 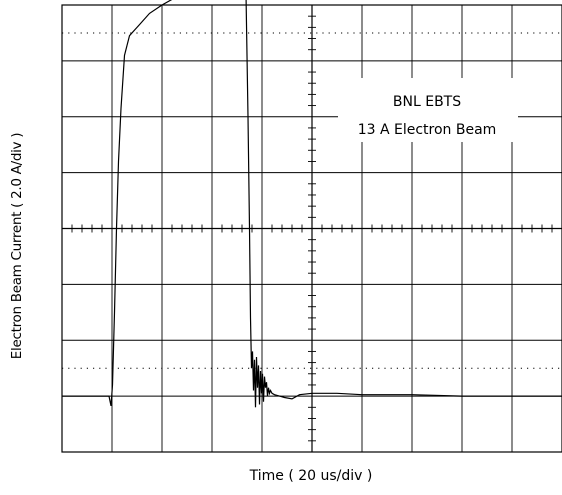 What do you see at coordinates (427, 130) in the screenshot?
I see `annotation-line-2: 13 A Electron Beam` at bounding box center [427, 130].